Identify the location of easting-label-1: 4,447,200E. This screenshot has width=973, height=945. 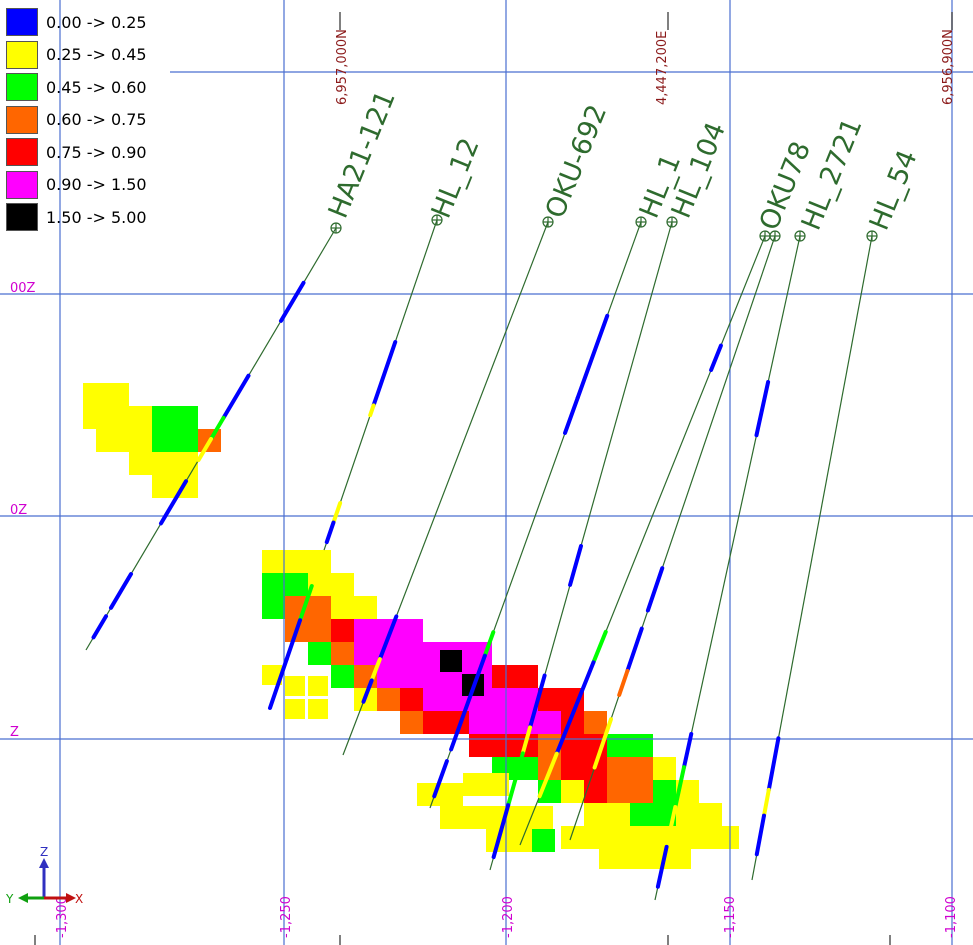
(662, 68).